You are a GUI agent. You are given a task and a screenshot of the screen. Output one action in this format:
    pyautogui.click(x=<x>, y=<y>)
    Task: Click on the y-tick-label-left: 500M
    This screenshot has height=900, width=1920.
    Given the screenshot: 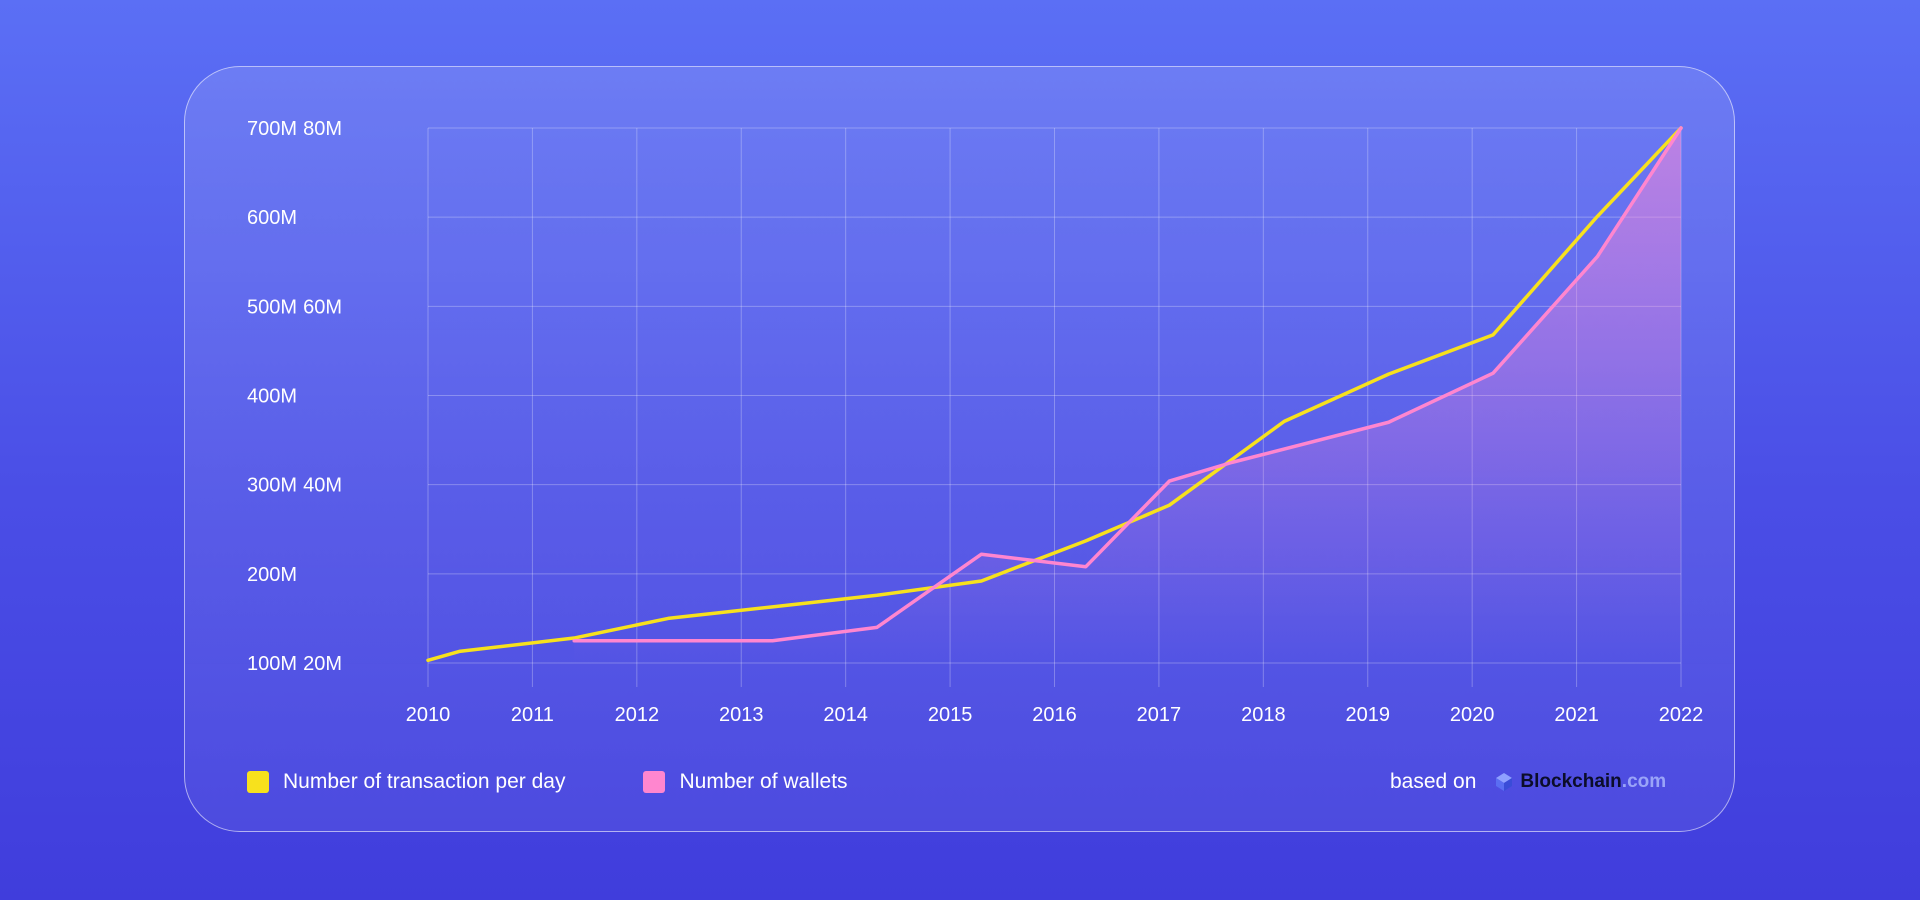 What is the action you would take?
    pyautogui.click(x=272, y=307)
    